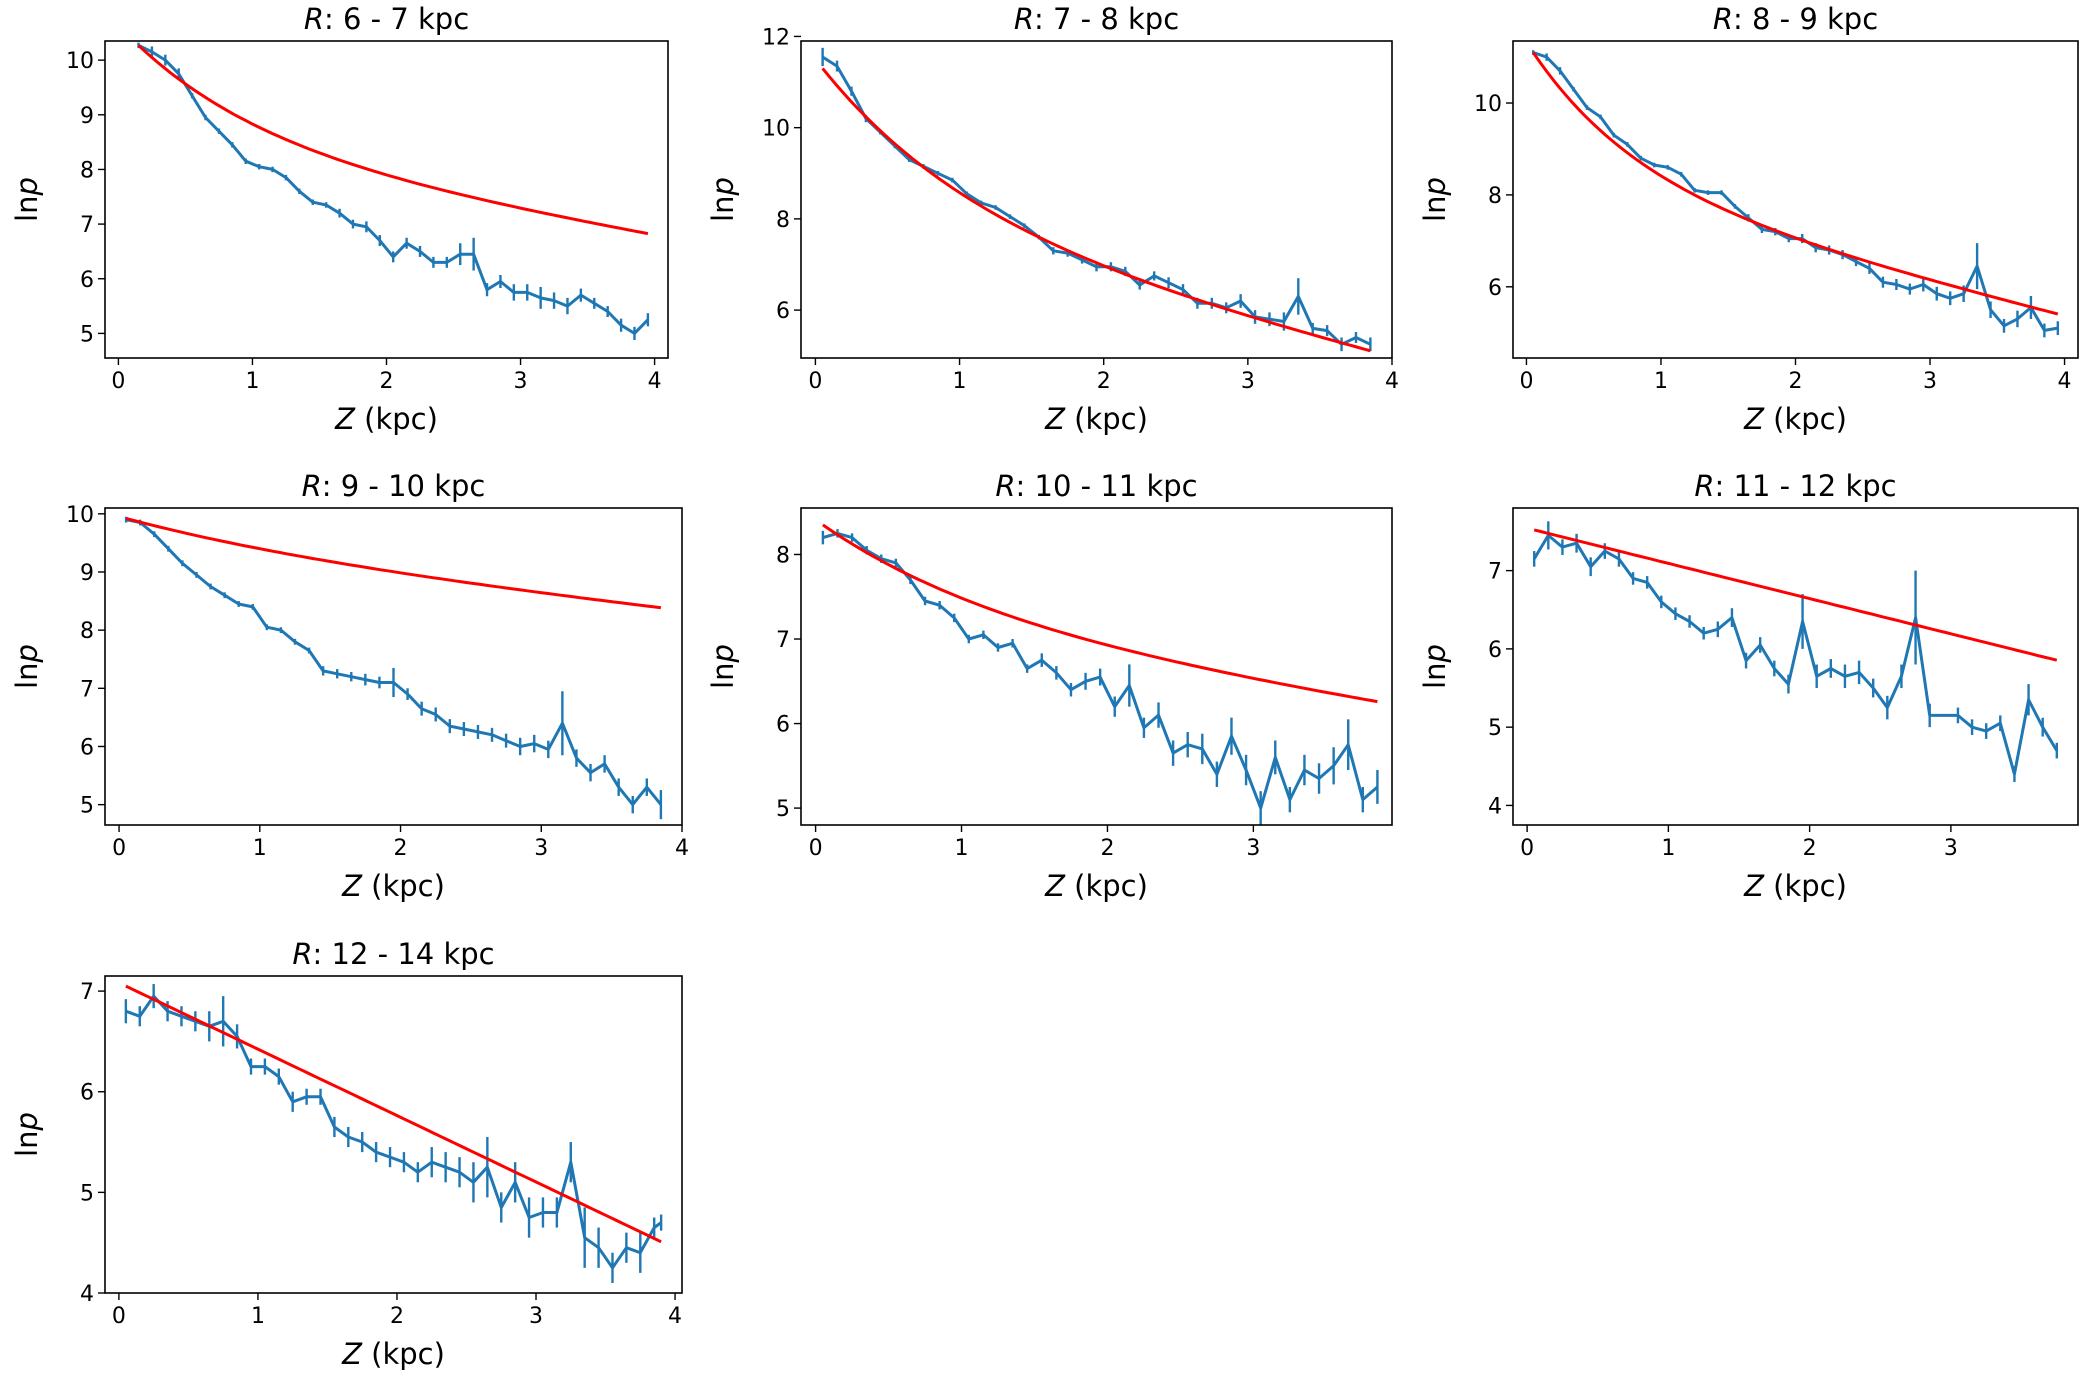 This screenshot has height=1381, width=2097. Describe the element at coordinates (1107, 486) in the screenshot. I see `title-range: : 10 - 11 kpc` at that location.